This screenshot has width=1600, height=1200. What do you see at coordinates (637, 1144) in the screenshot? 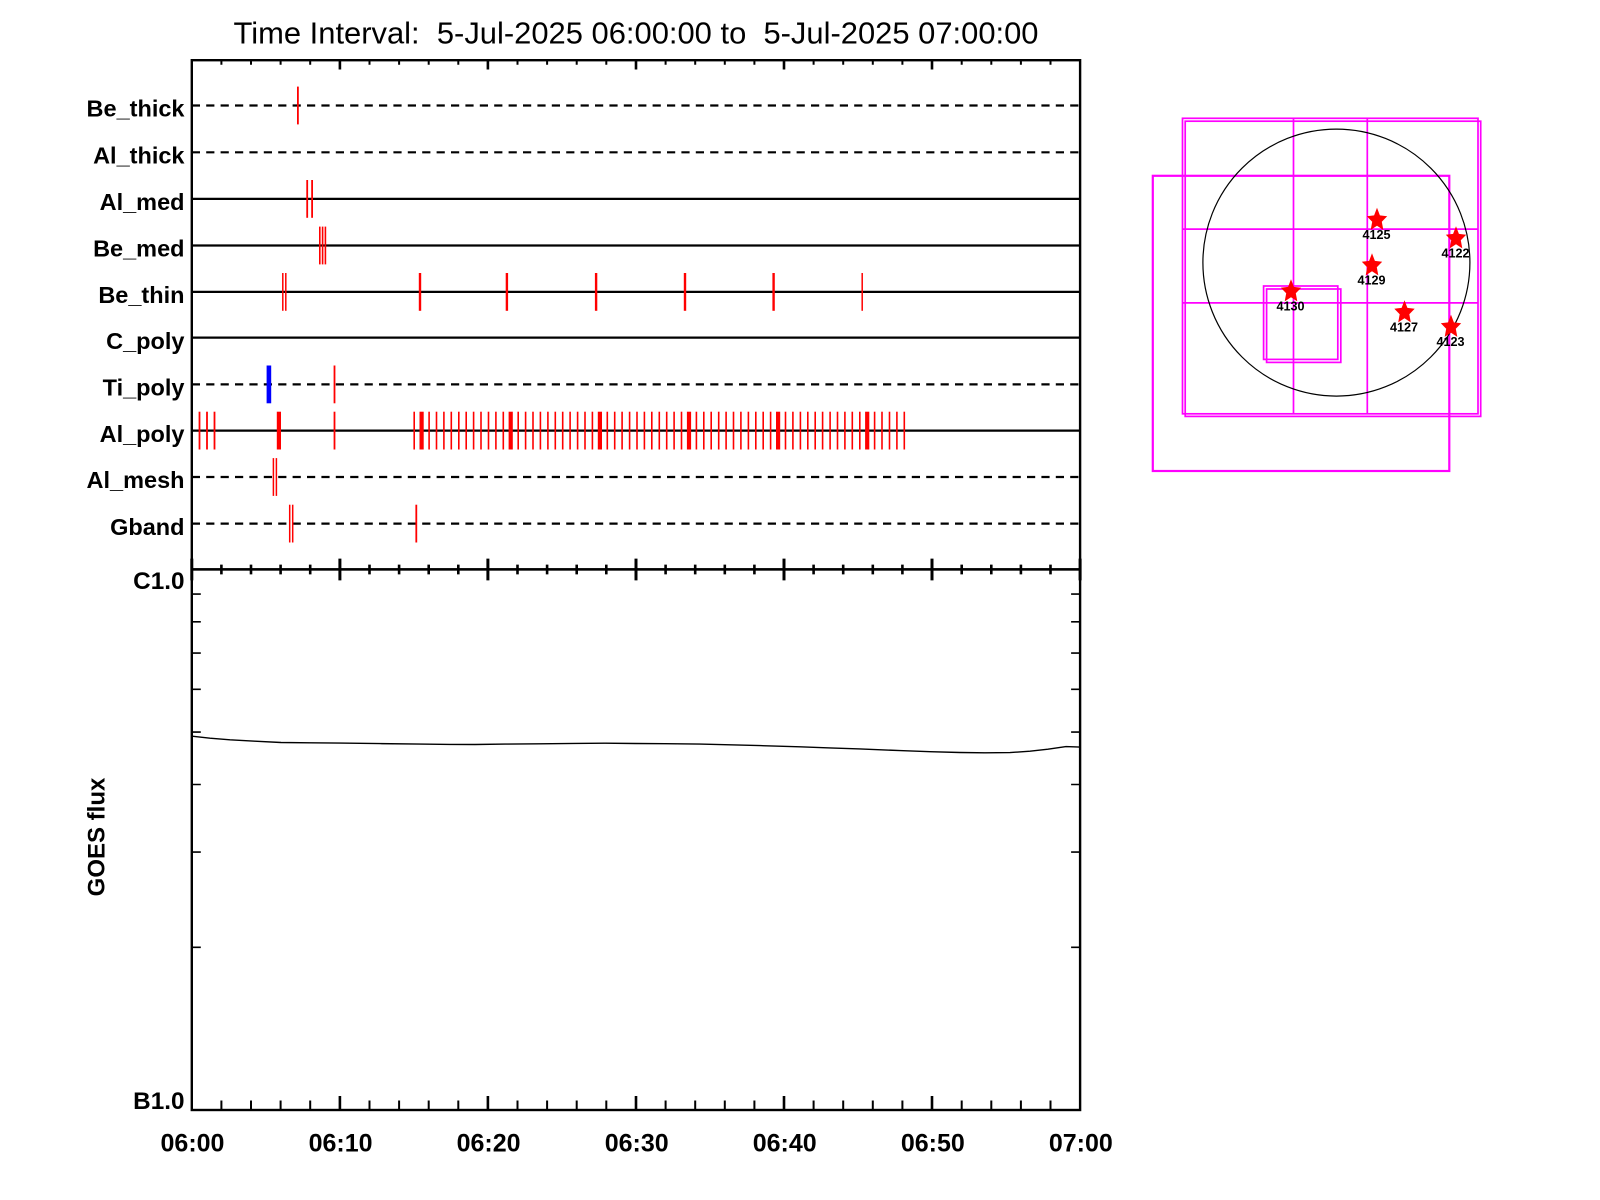
I see `svg-text: 06:30` at bounding box center [637, 1144].